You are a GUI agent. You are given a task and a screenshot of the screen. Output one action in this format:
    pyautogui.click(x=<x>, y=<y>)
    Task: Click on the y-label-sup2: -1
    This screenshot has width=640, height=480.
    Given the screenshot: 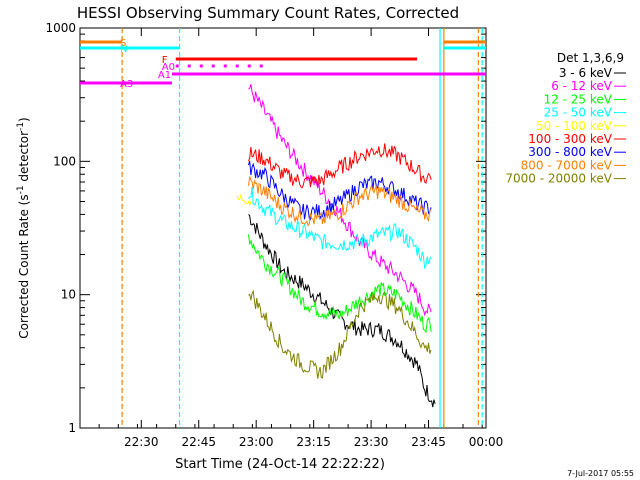 What is the action you would take?
    pyautogui.click(x=21, y=126)
    